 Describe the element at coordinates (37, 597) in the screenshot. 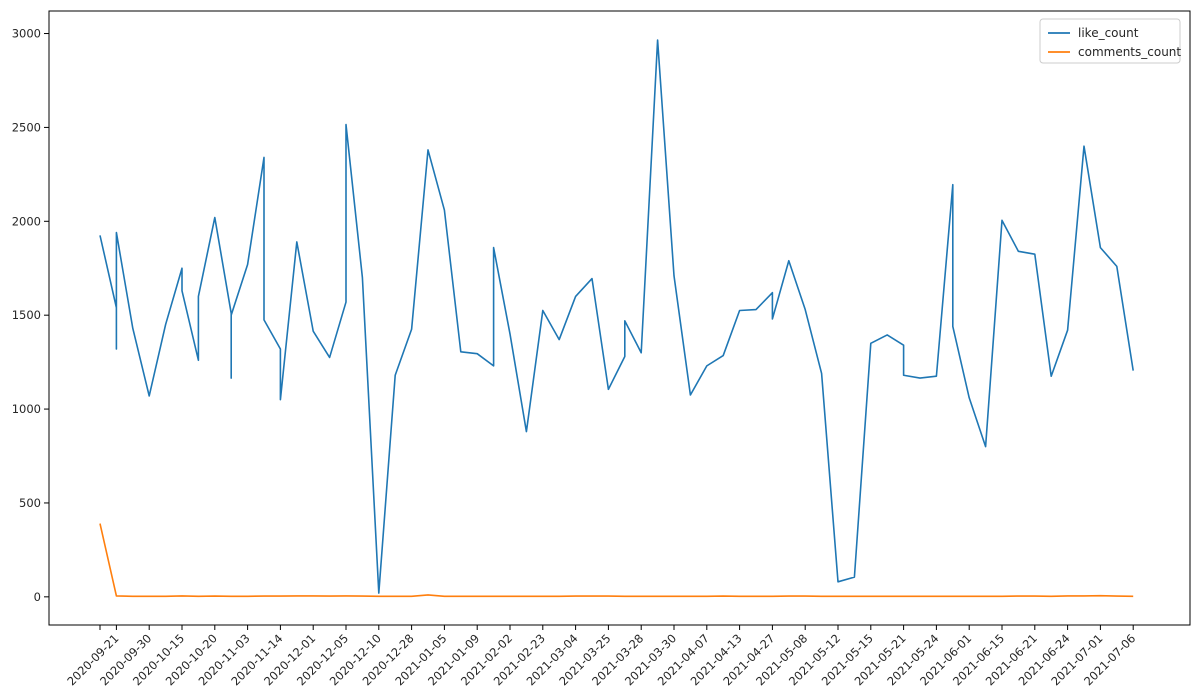

I see `y-tick-label: 0` at that location.